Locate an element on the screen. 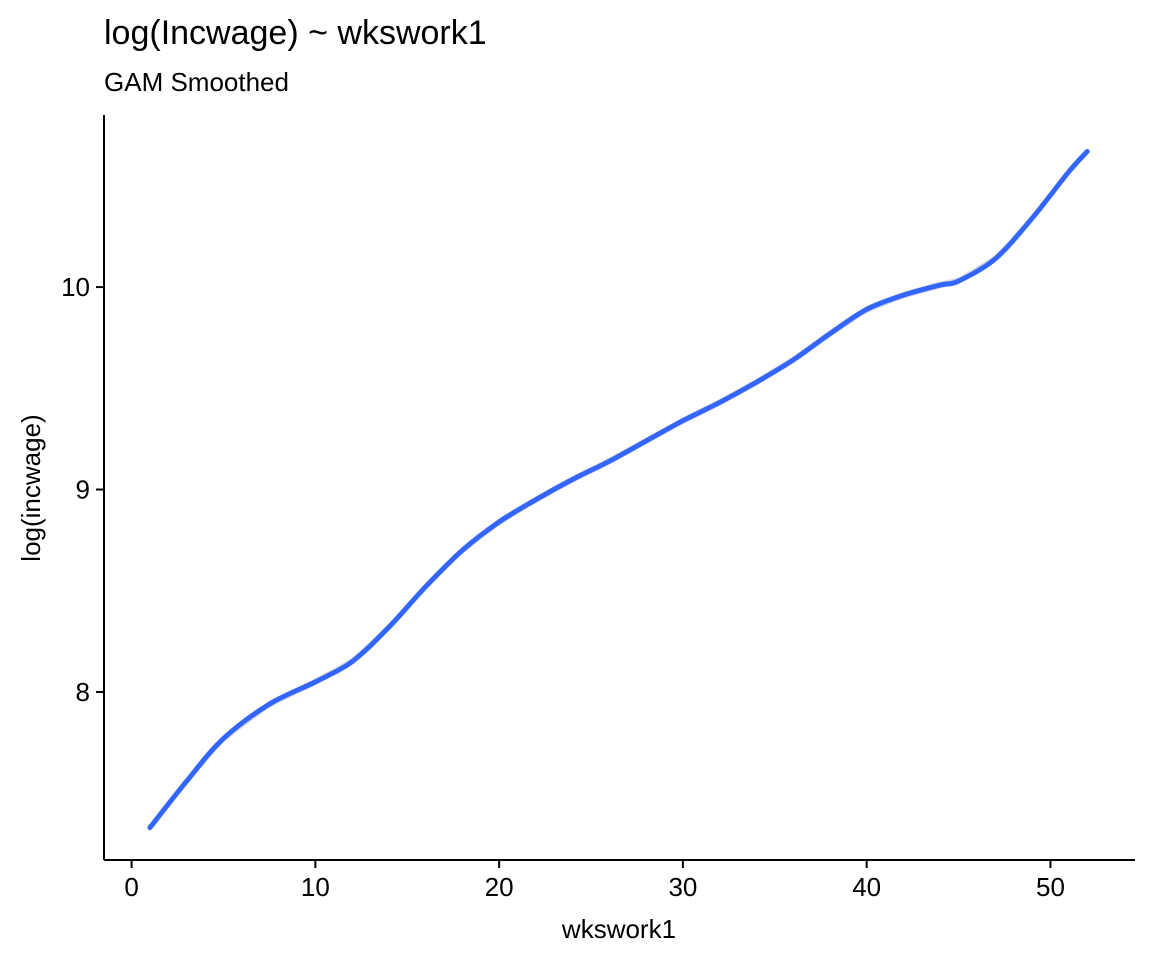 Image resolution: width=1152 pixels, height=960 pixels. chart-subtitle: GAM Smoothed is located at coordinates (196, 82).